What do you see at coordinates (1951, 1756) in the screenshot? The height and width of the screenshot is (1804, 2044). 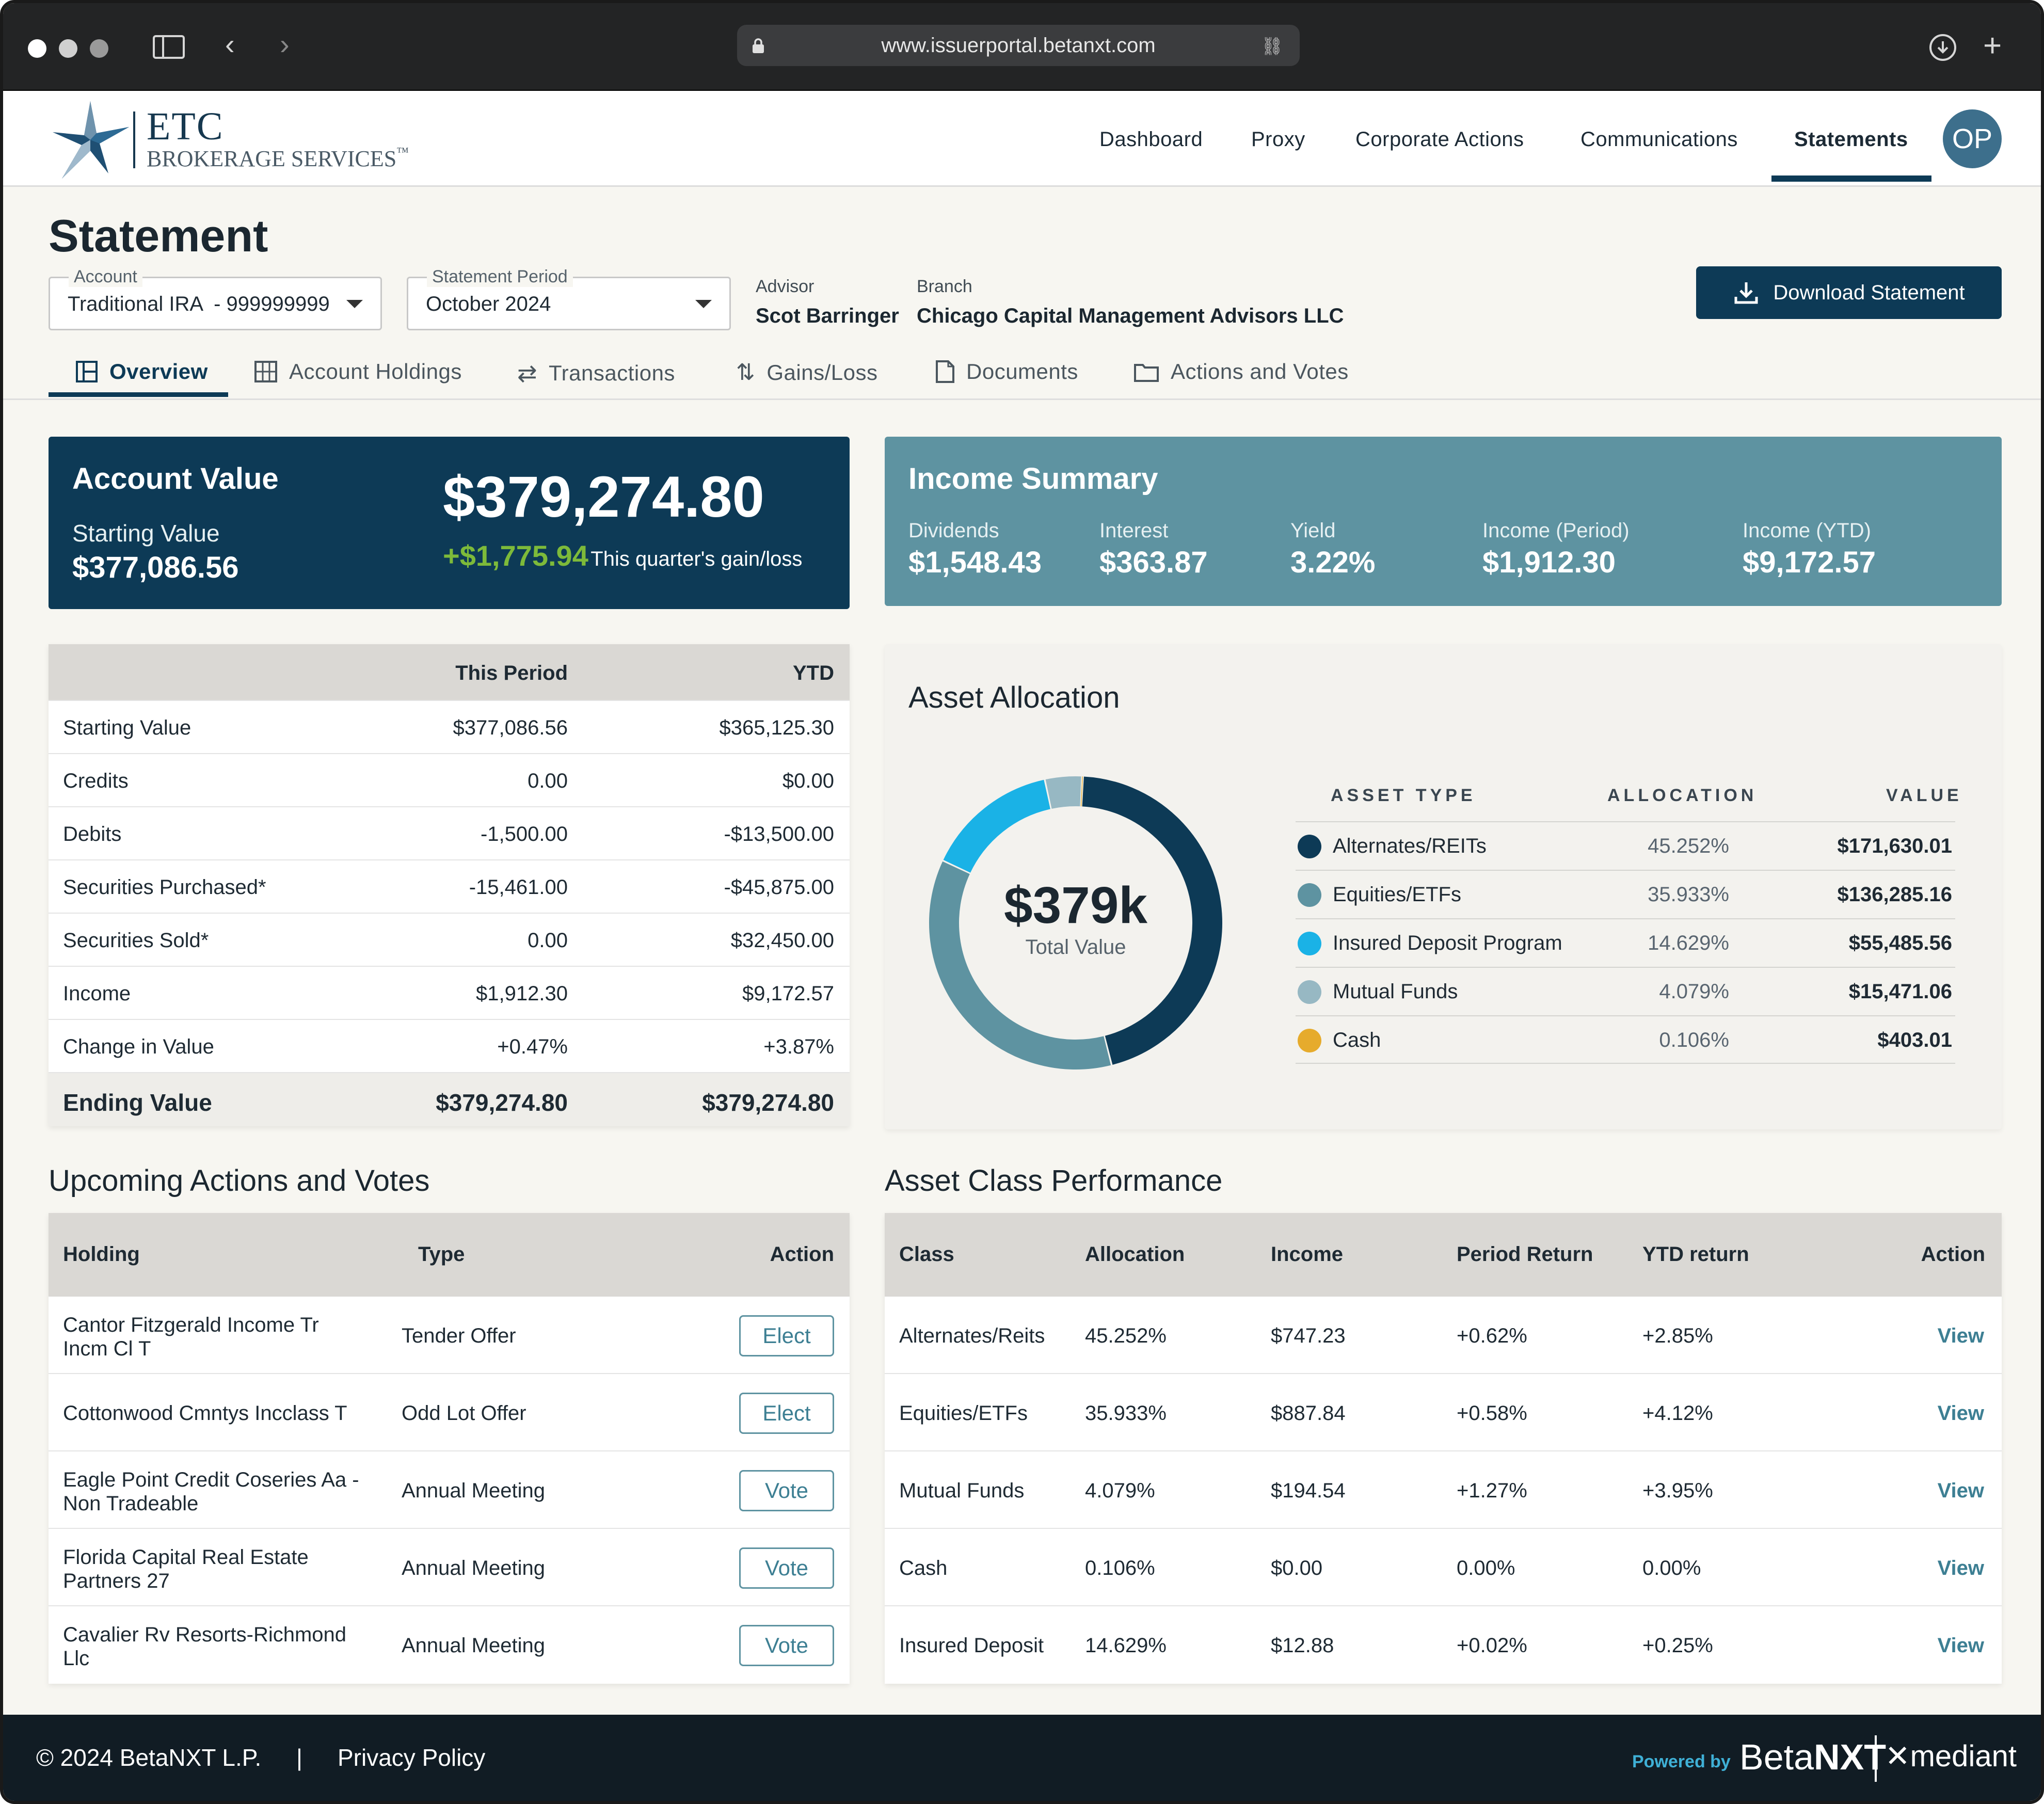 I see `mediant-logo: ✕mediant` at bounding box center [1951, 1756].